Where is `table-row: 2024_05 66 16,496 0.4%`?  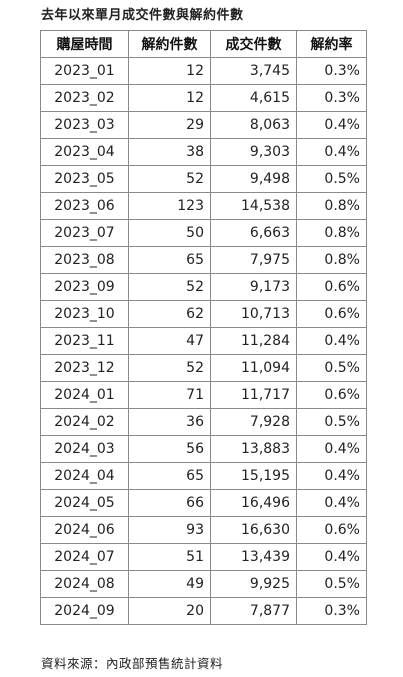 table-row: 2024_05 66 16,496 0.4% is located at coordinates (203, 503).